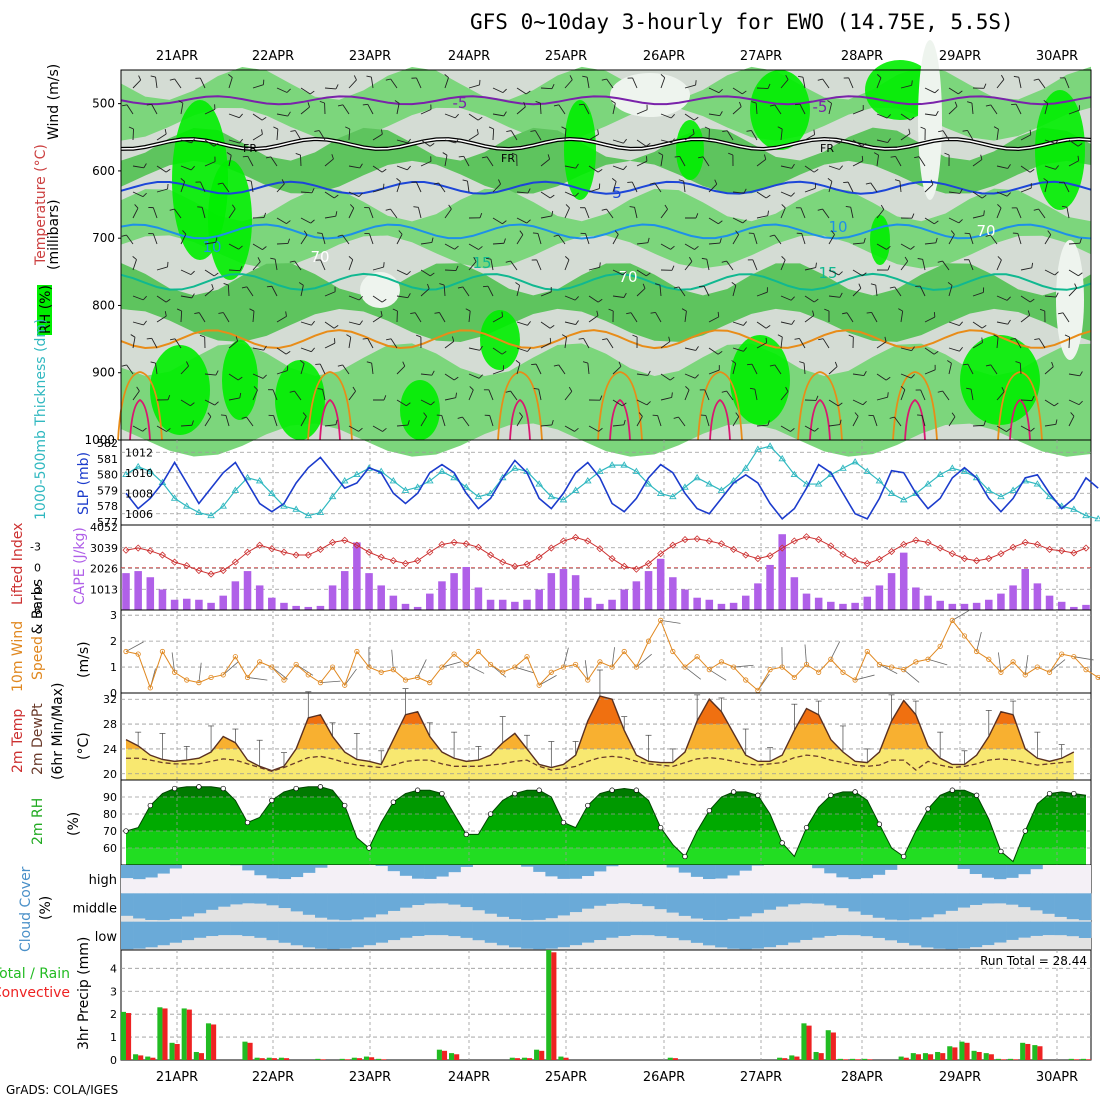  Describe the element at coordinates (107, 490) in the screenshot. I see `y-tick-label-thickness: 579` at that location.